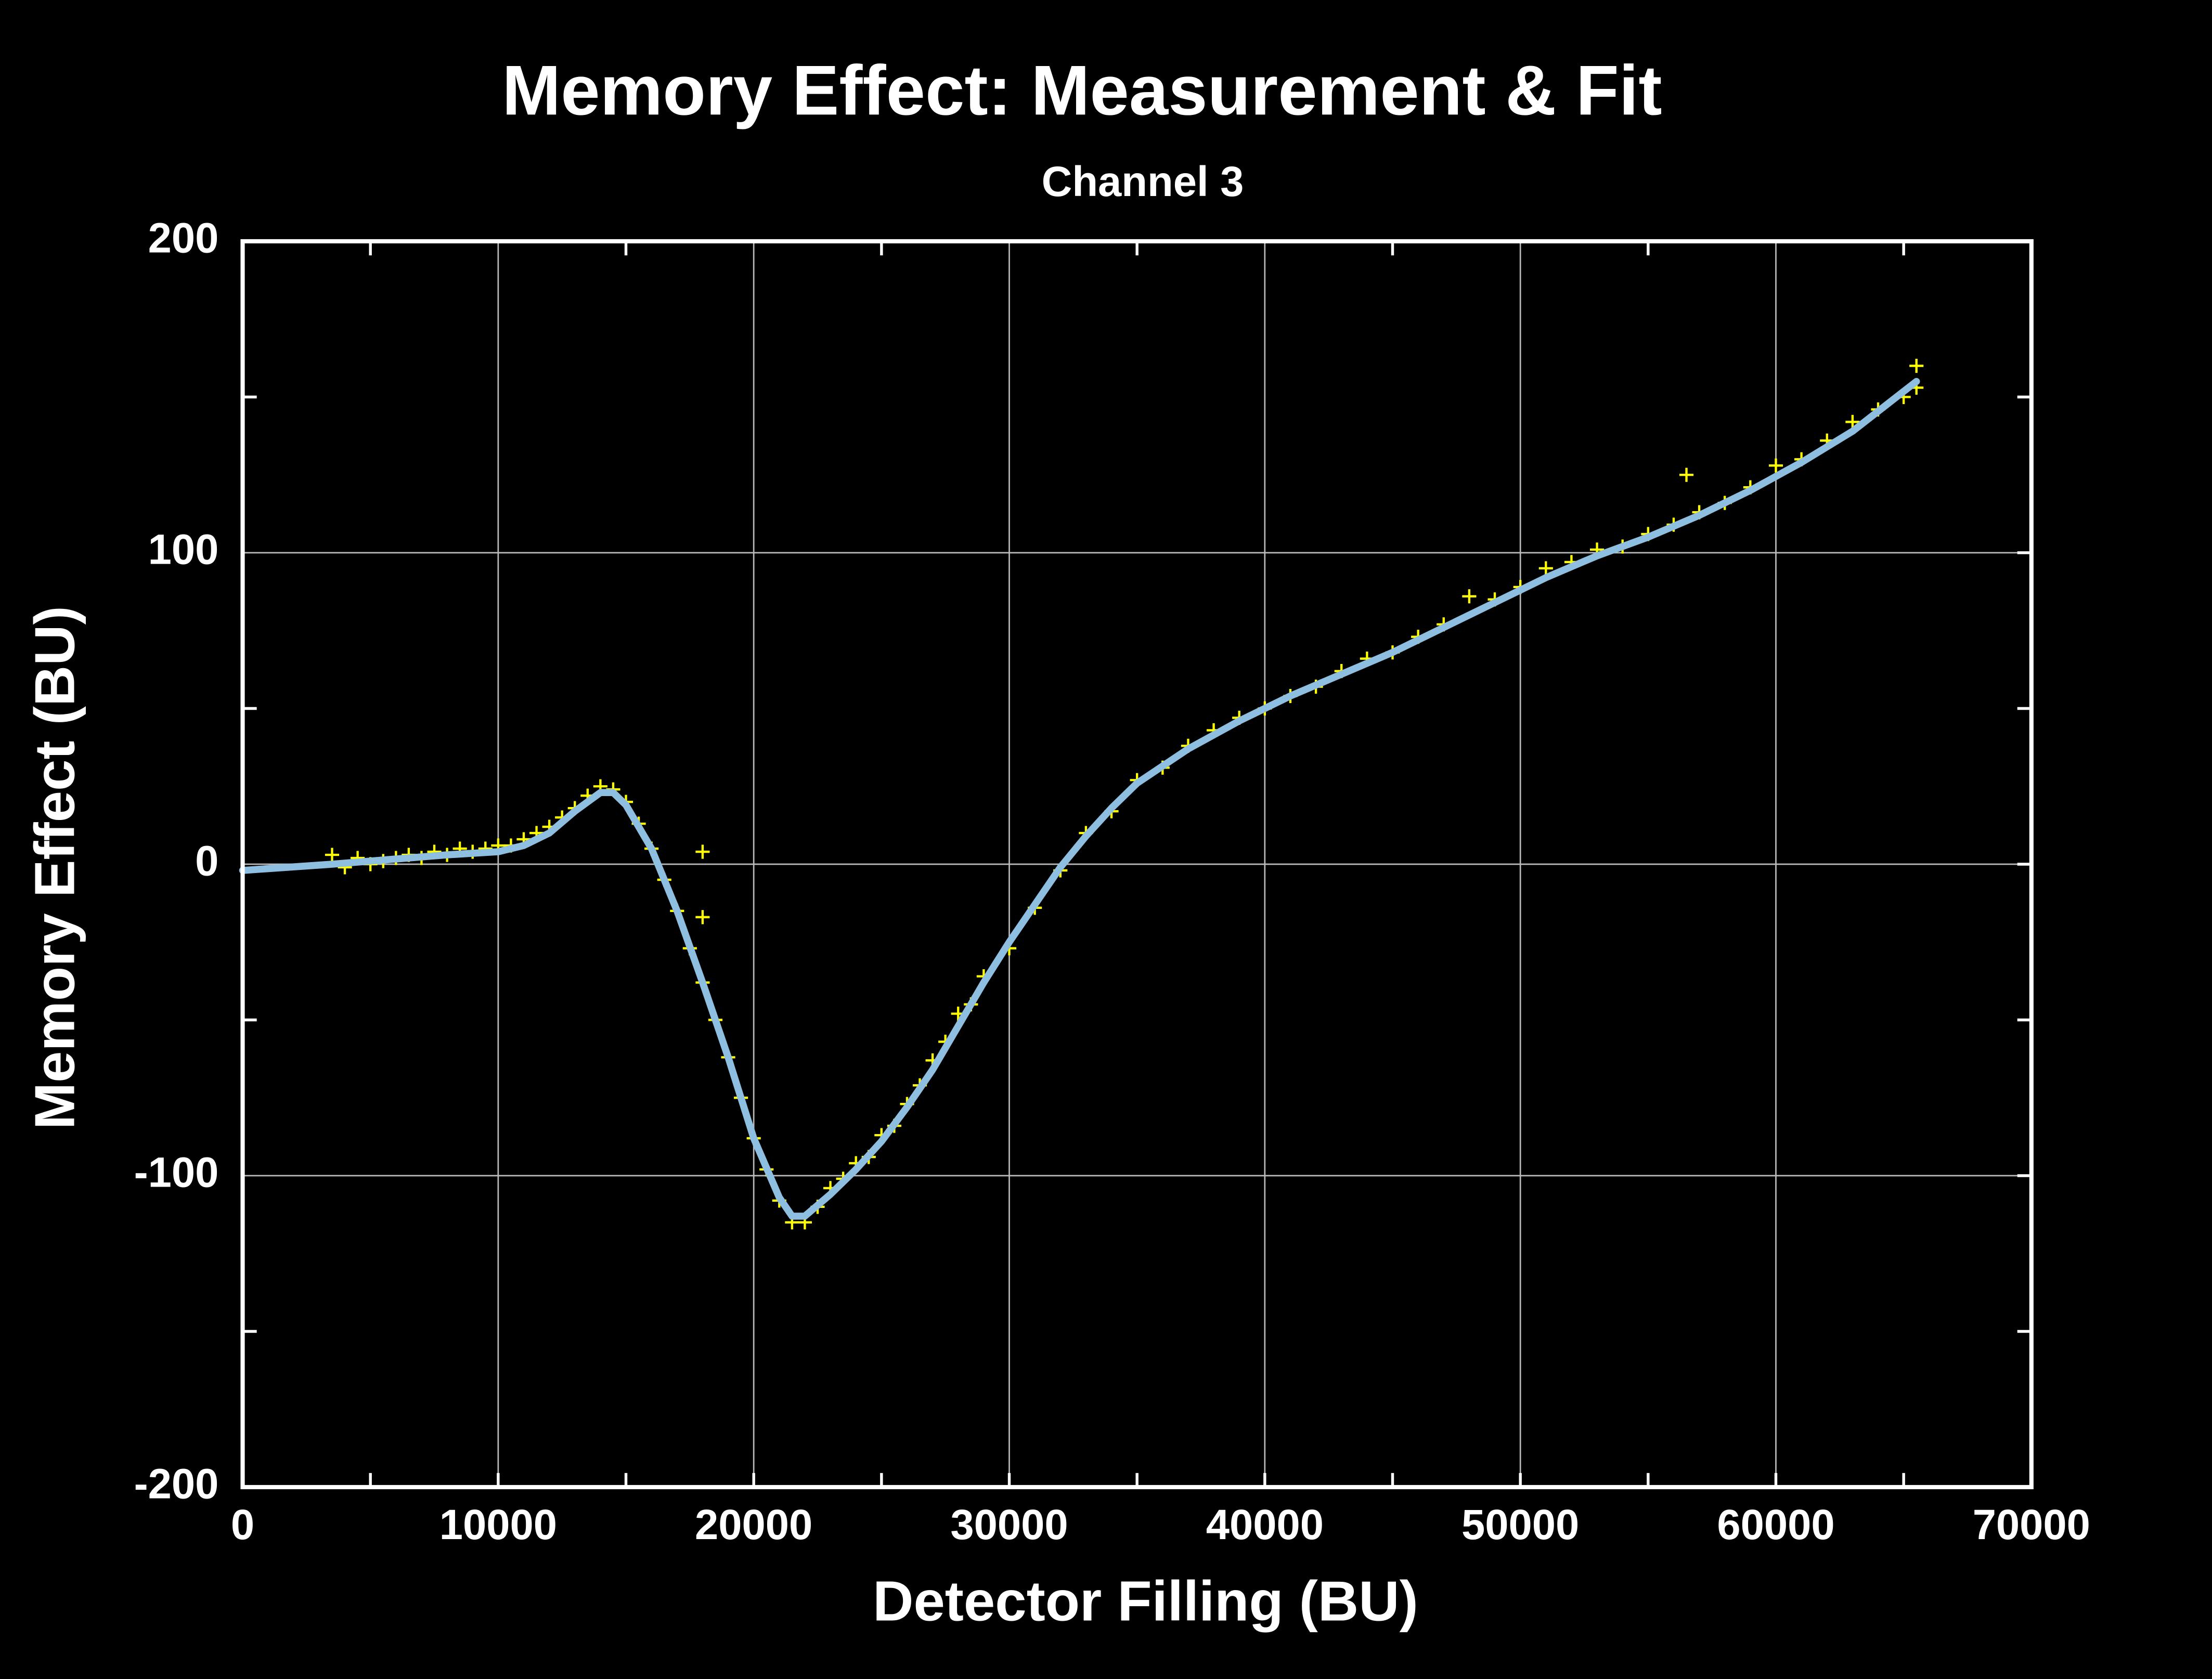  What do you see at coordinates (1009, 1525) in the screenshot?
I see `x-tick-label: 30000` at bounding box center [1009, 1525].